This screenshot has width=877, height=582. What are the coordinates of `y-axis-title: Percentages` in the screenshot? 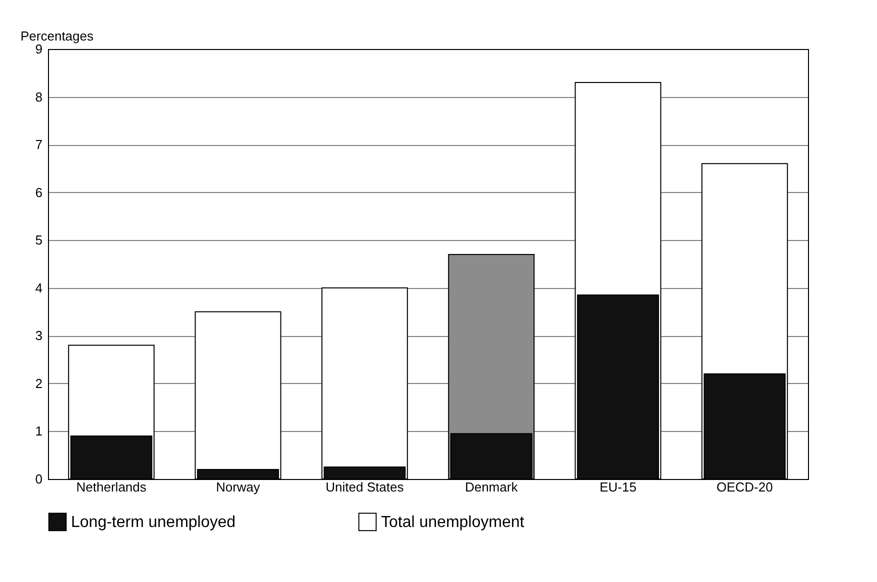 It's located at (57, 36).